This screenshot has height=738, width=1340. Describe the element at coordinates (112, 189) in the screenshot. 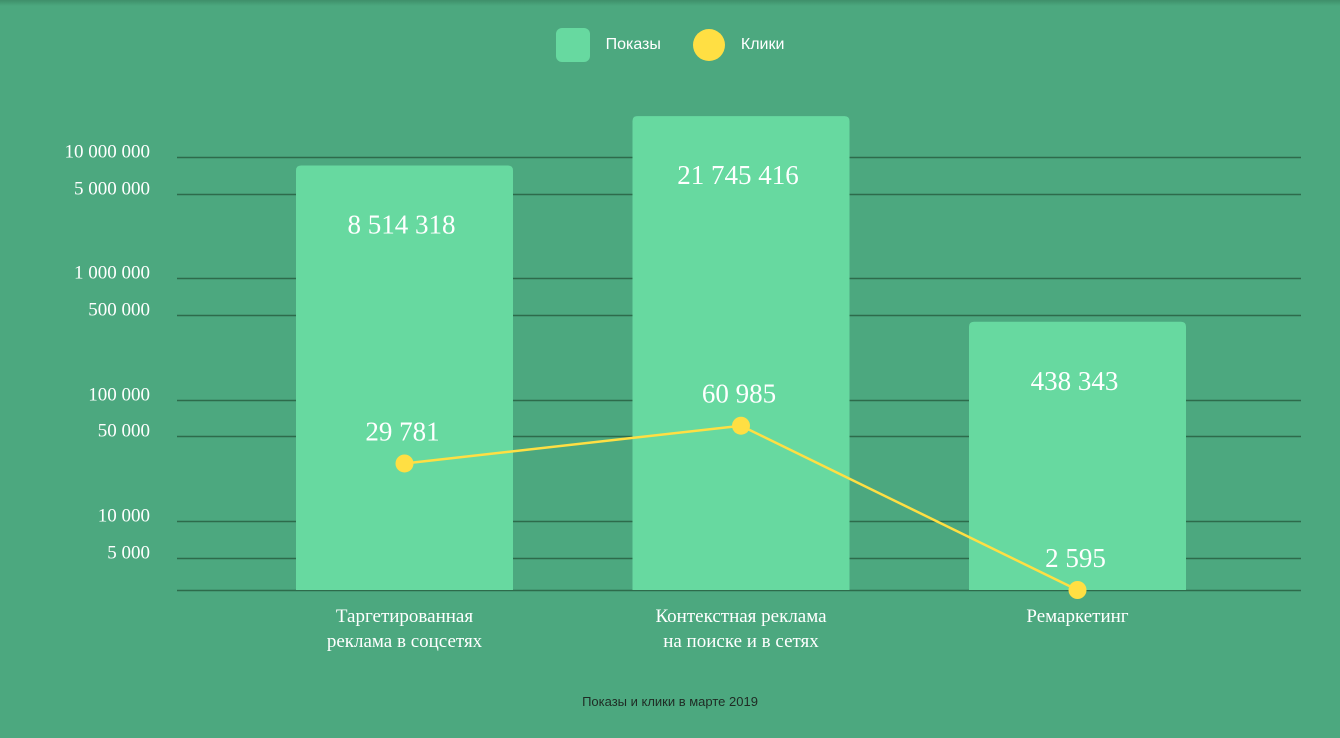

I see `y-tick-label: 5 000 000` at that location.